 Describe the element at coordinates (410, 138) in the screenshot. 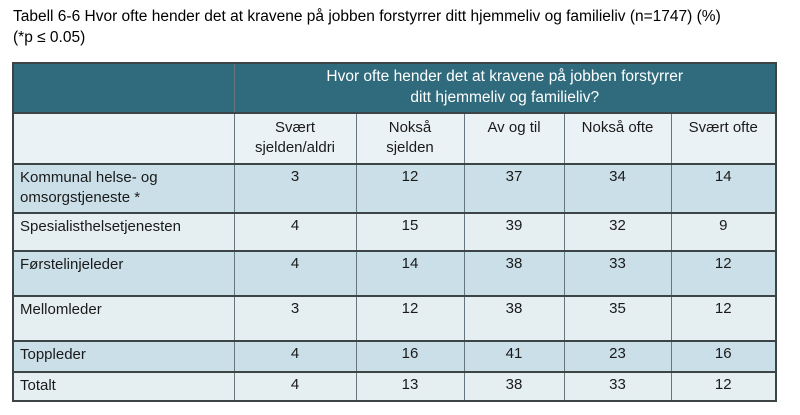

I see `column-header: Nokså sjelden` at that location.